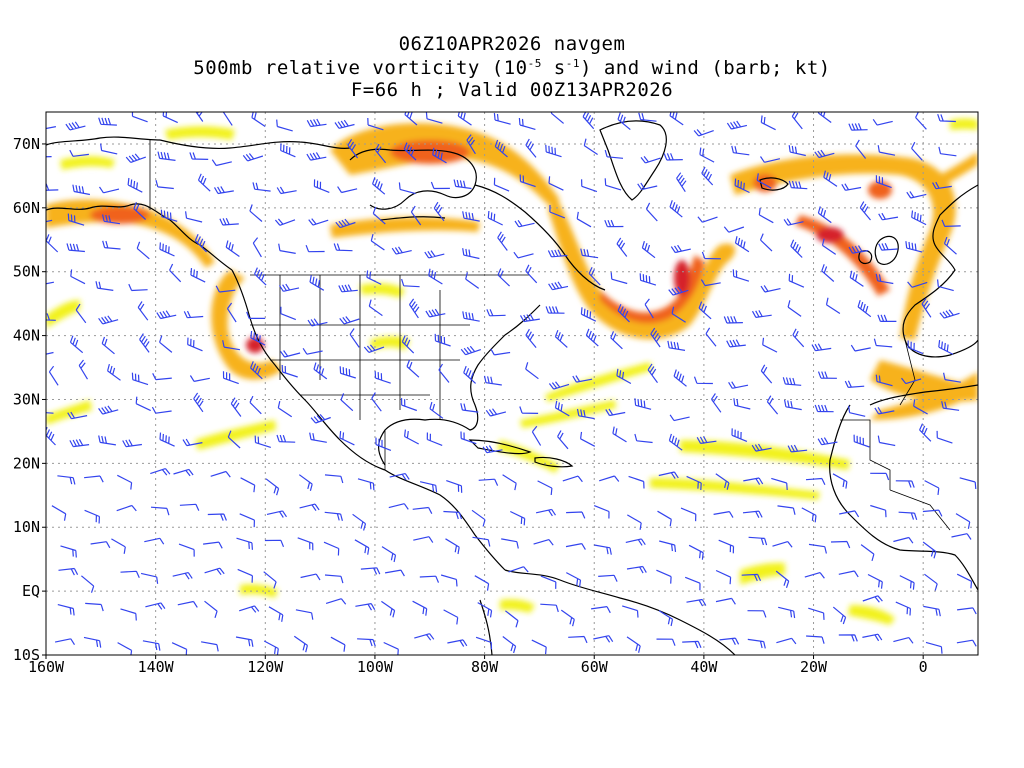 The image size is (1024, 768). I want to click on lon-tick-label: 40W, so click(704, 667).